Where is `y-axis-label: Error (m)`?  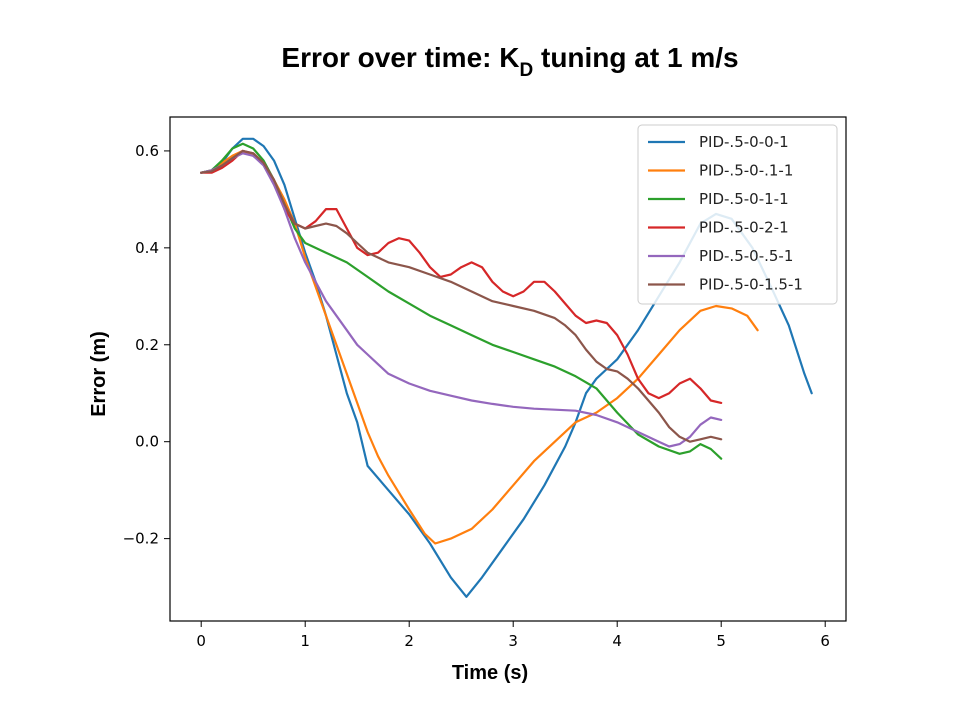 y-axis-label: Error (m) is located at coordinates (99, 374).